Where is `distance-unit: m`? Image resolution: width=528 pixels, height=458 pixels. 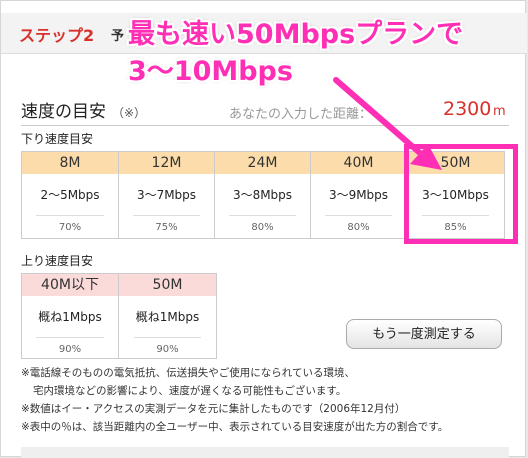 distance-unit: m is located at coordinates (499, 111).